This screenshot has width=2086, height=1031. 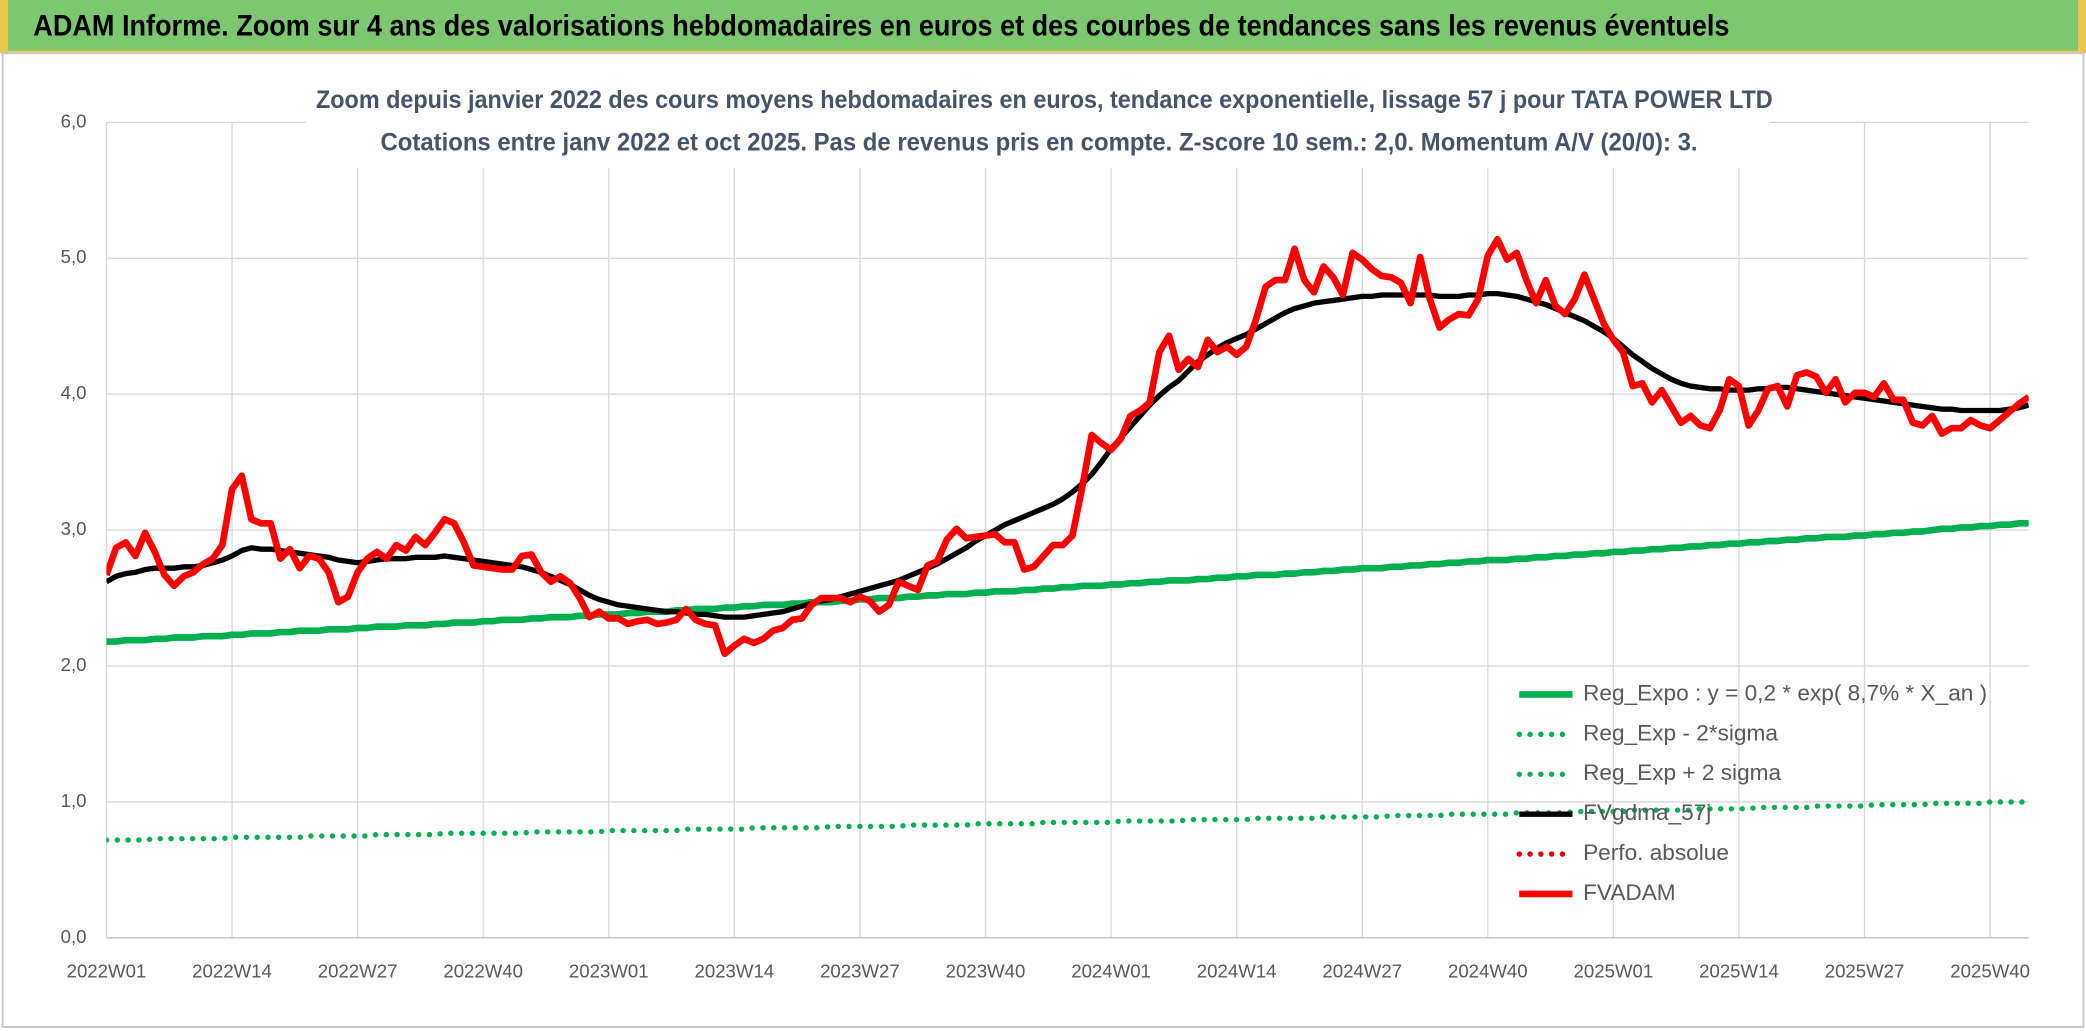 What do you see at coordinates (232, 970) in the screenshot?
I see `x-tick-label: 2022W14` at bounding box center [232, 970].